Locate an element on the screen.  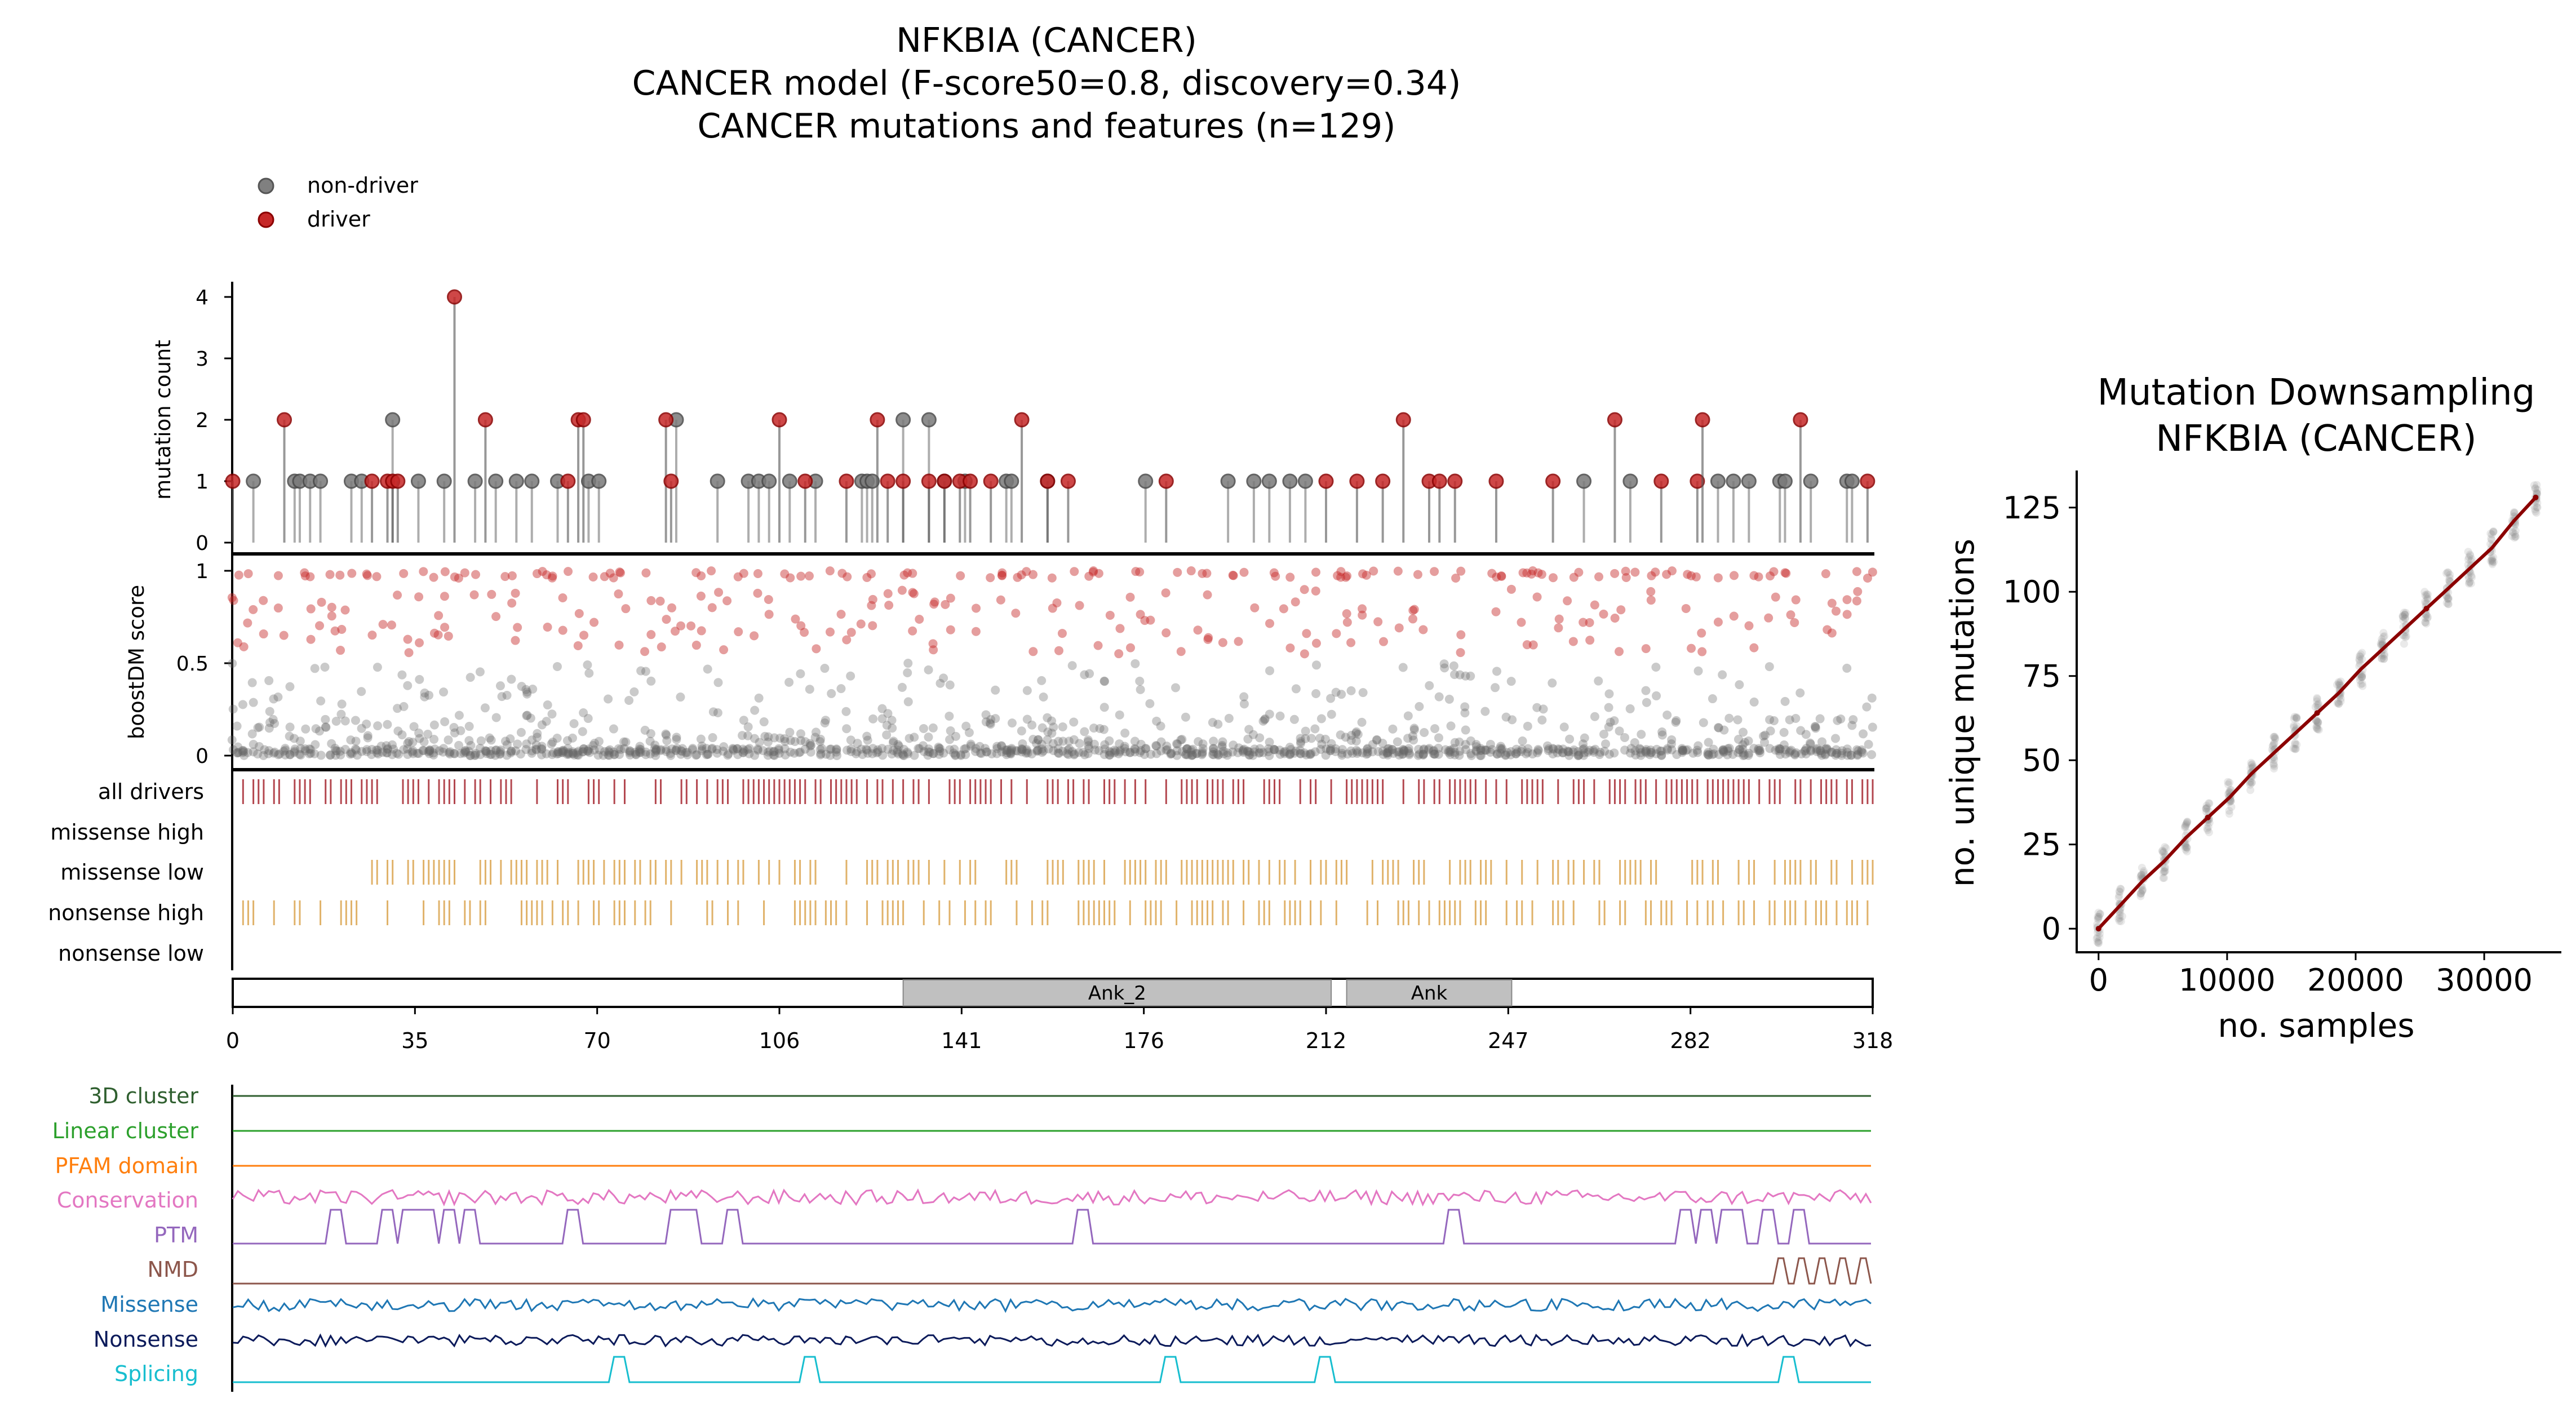
feature-label: Splicing is located at coordinates (156, 1373).